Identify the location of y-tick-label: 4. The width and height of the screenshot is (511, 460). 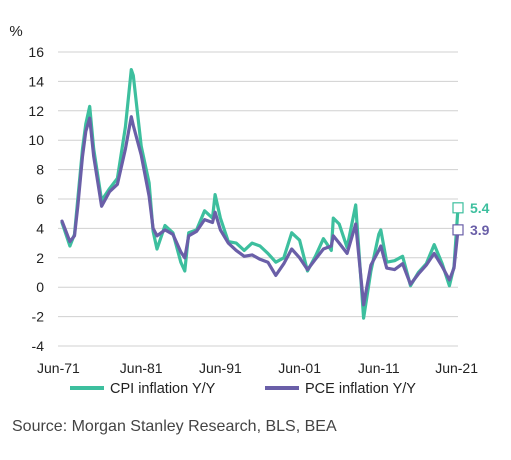
(40, 228).